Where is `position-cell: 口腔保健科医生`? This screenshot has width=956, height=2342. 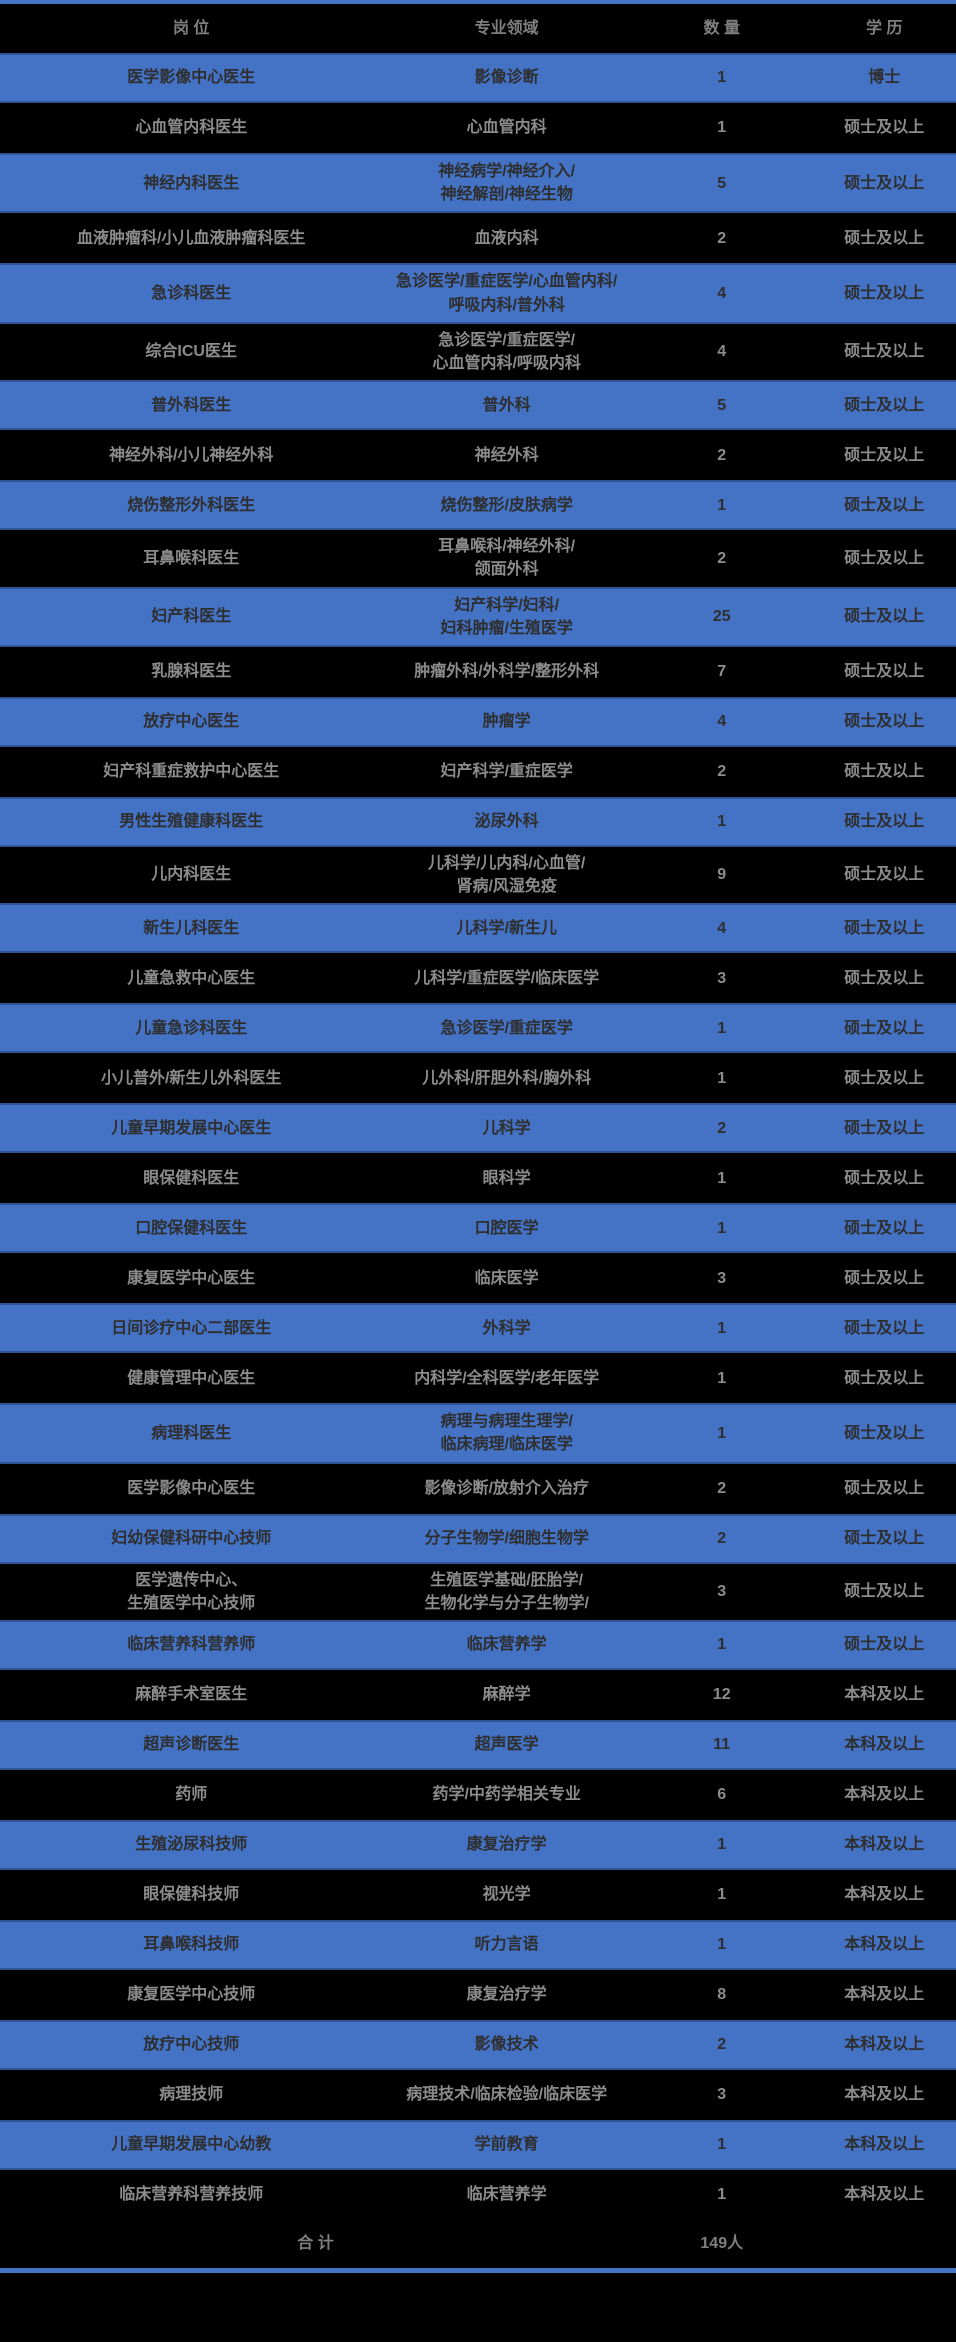
position-cell: 口腔保健科医生 is located at coordinates (191, 1228).